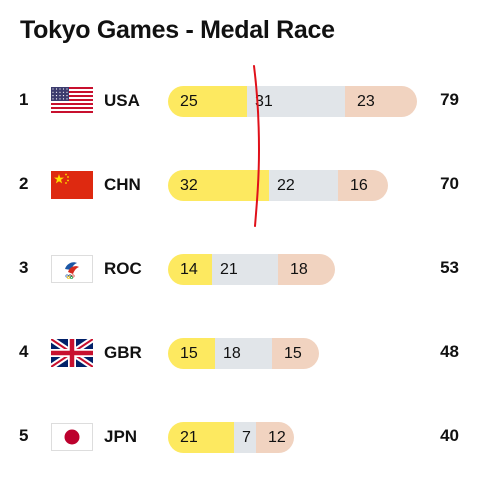 The width and height of the screenshot is (499, 494). I want to click on gold-segment: 25, so click(207, 101).